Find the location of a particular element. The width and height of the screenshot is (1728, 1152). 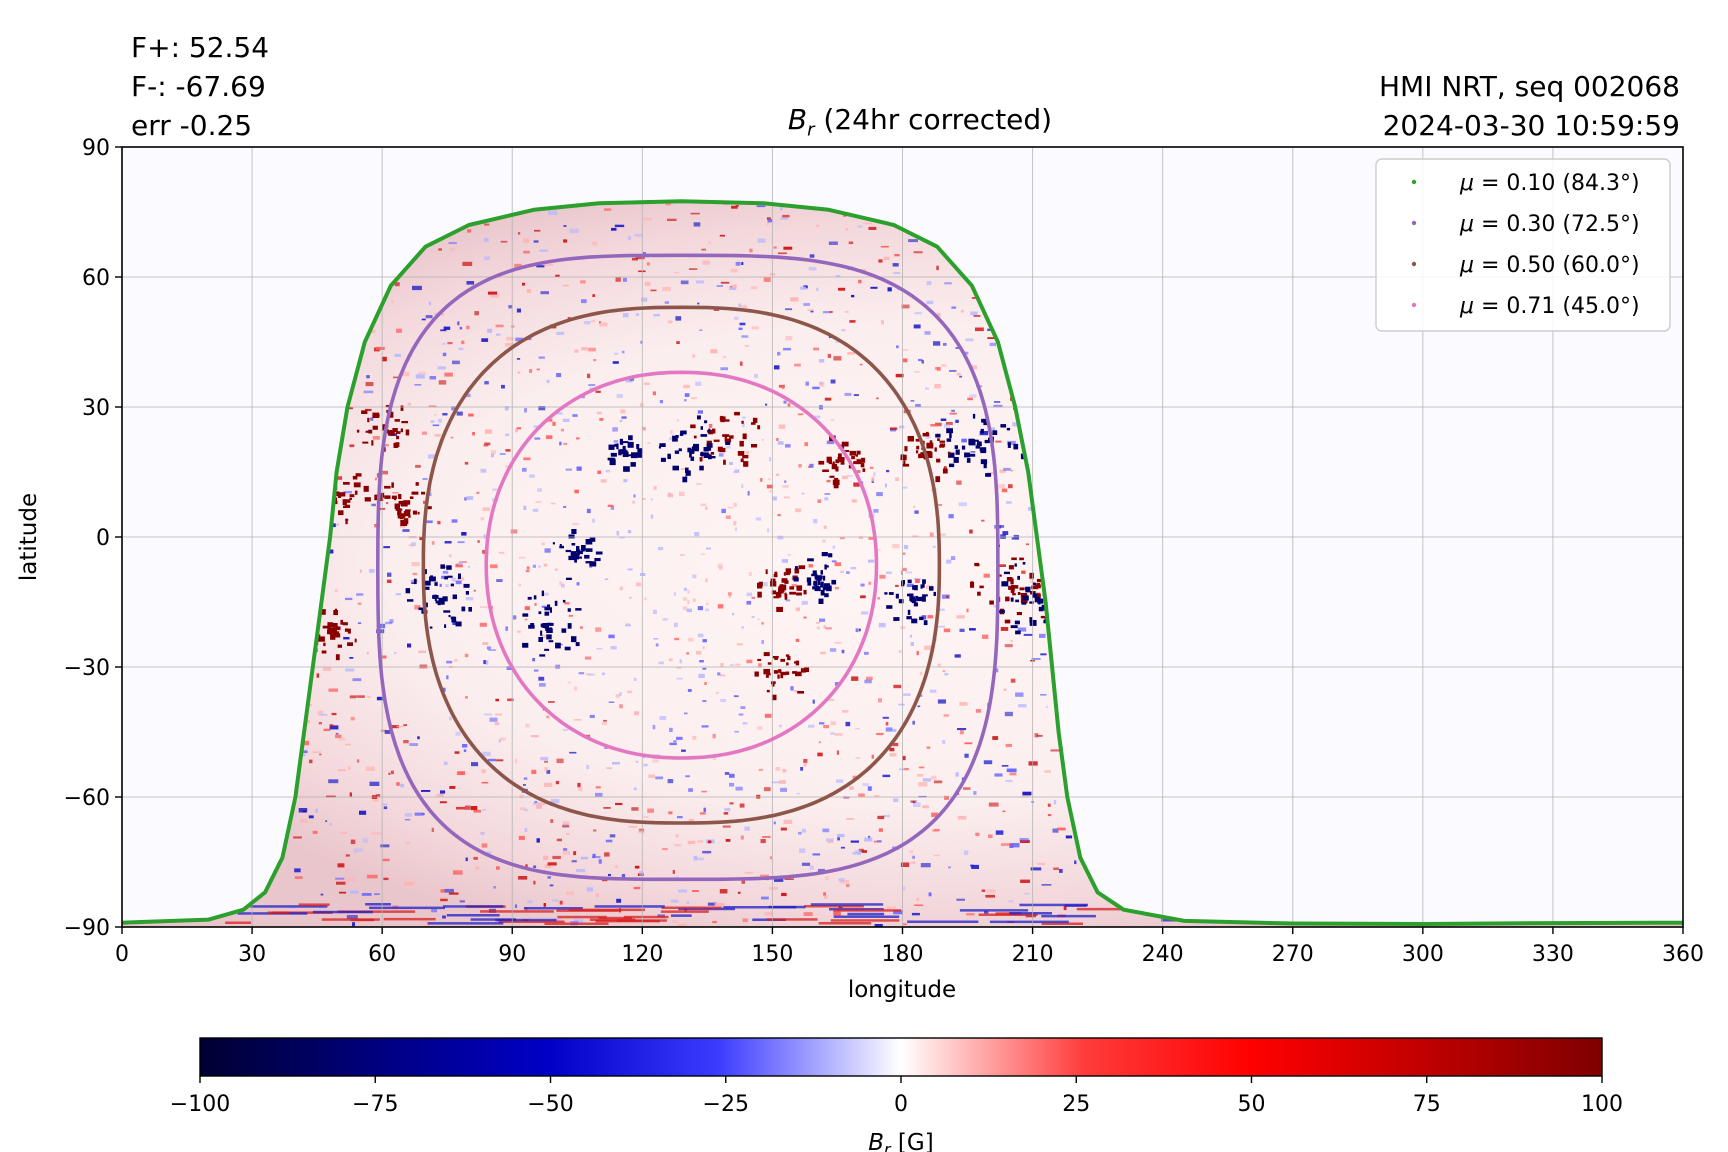

legend-mu-value: = 0.10 (84.3°) is located at coordinates (1557, 183).